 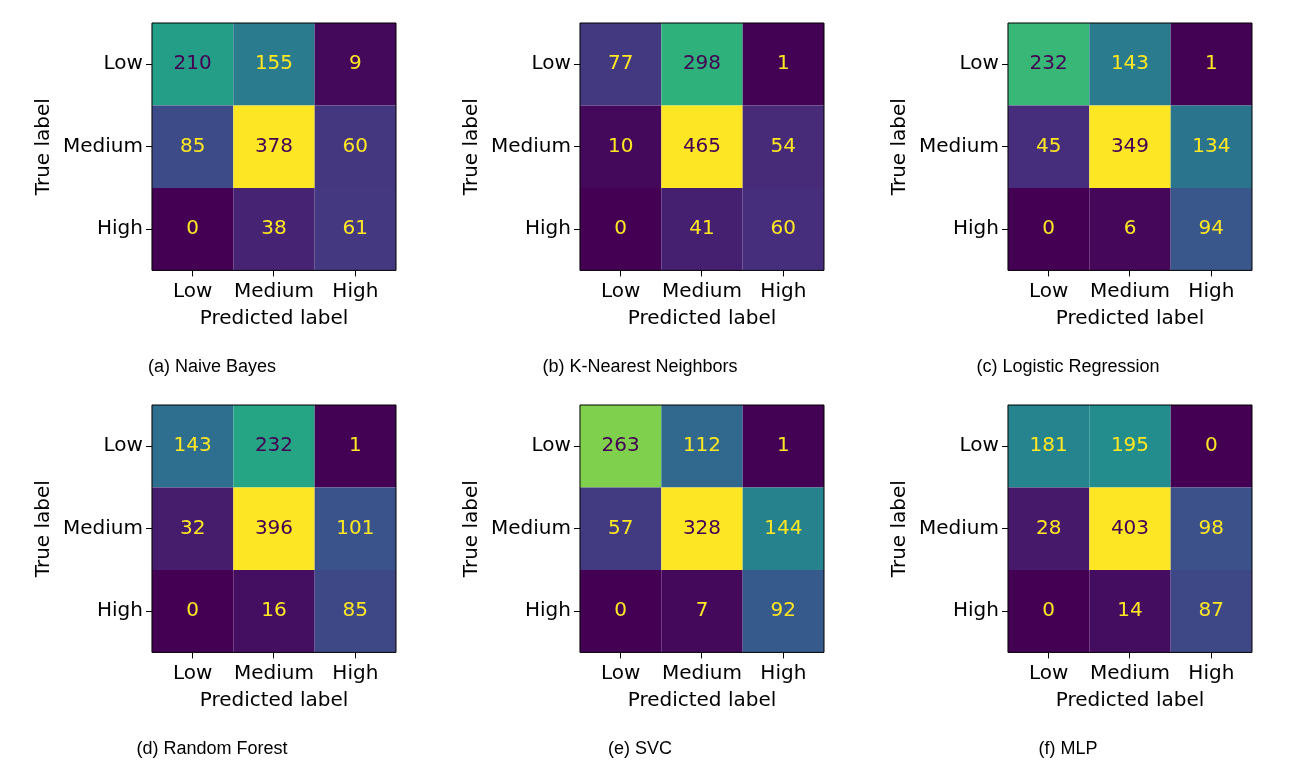 I want to click on data-label: 112, so click(x=702, y=444).